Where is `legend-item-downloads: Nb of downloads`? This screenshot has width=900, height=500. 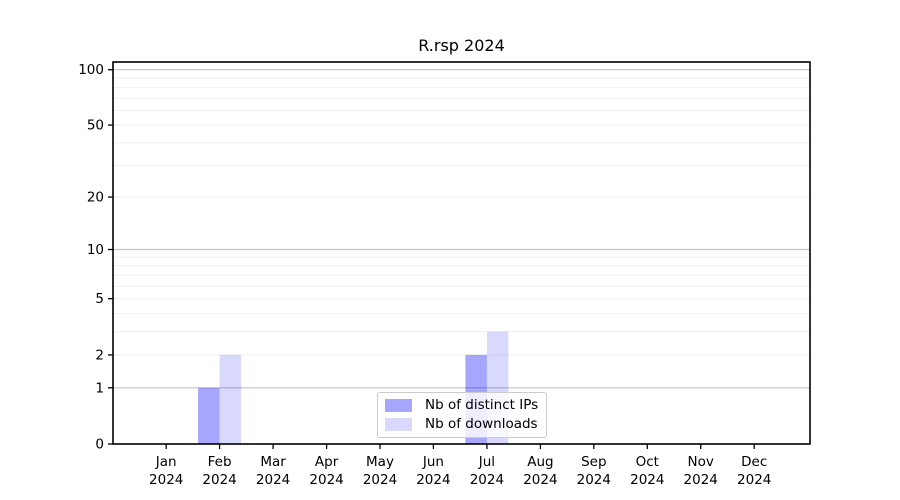 legend-item-downloads: Nb of downloads is located at coordinates (461, 424).